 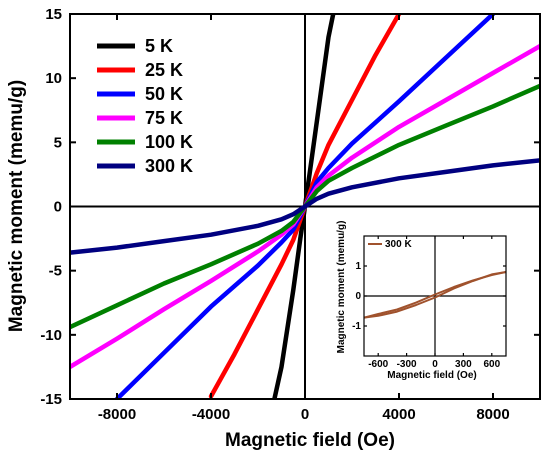 I want to click on inset-x-axis-title: Magnetic field (Oe), so click(x=431, y=375).